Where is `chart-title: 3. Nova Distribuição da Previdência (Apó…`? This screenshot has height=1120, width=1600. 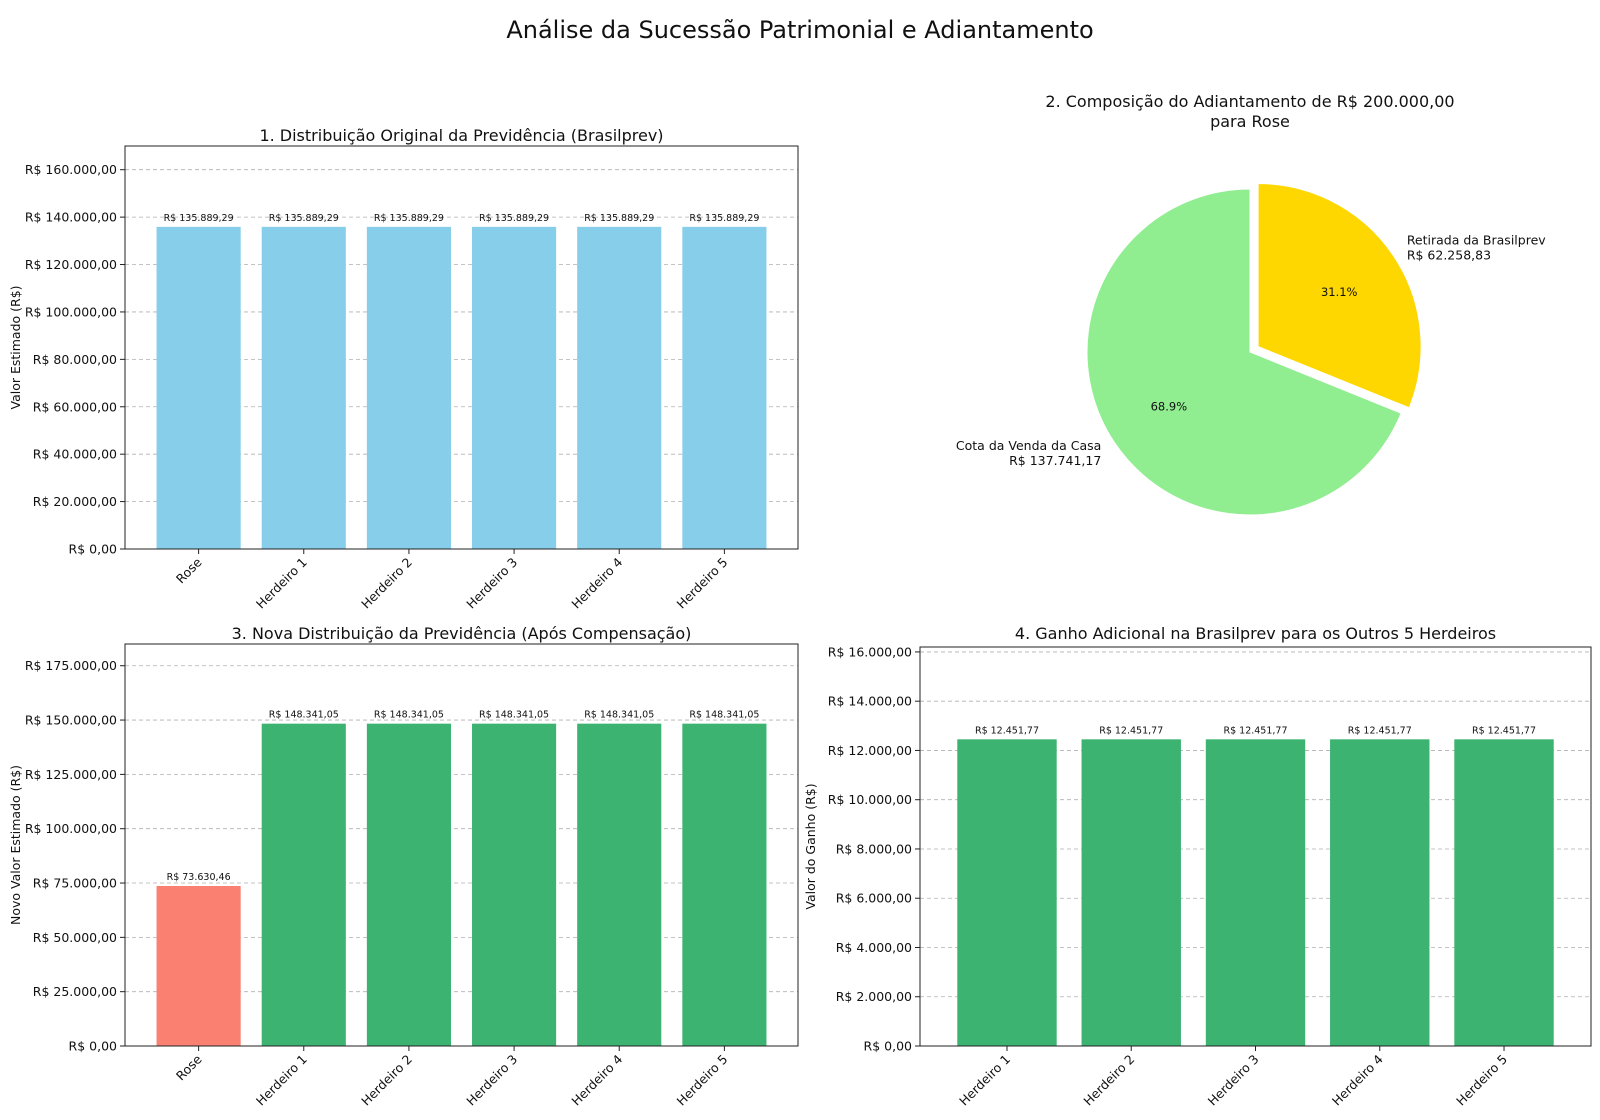 chart-title: 3. Nova Distribuição da Previdência (Apó… is located at coordinates (462, 633).